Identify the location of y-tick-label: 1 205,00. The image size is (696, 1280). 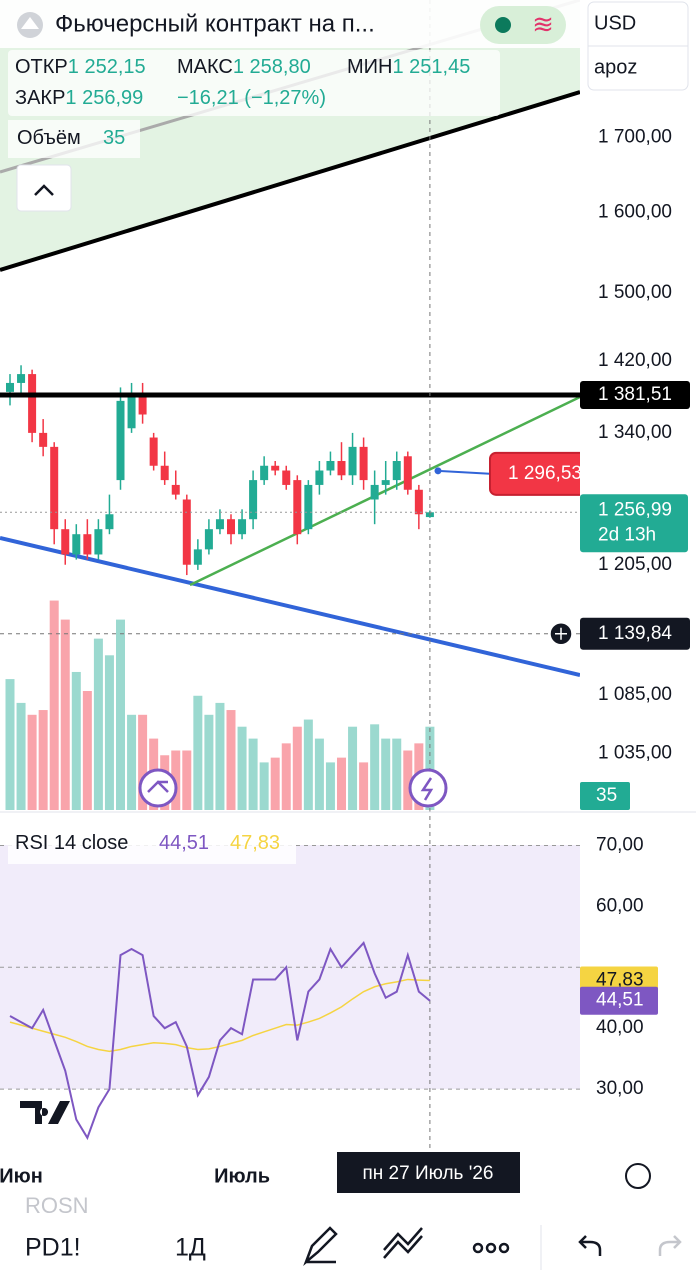
(635, 564).